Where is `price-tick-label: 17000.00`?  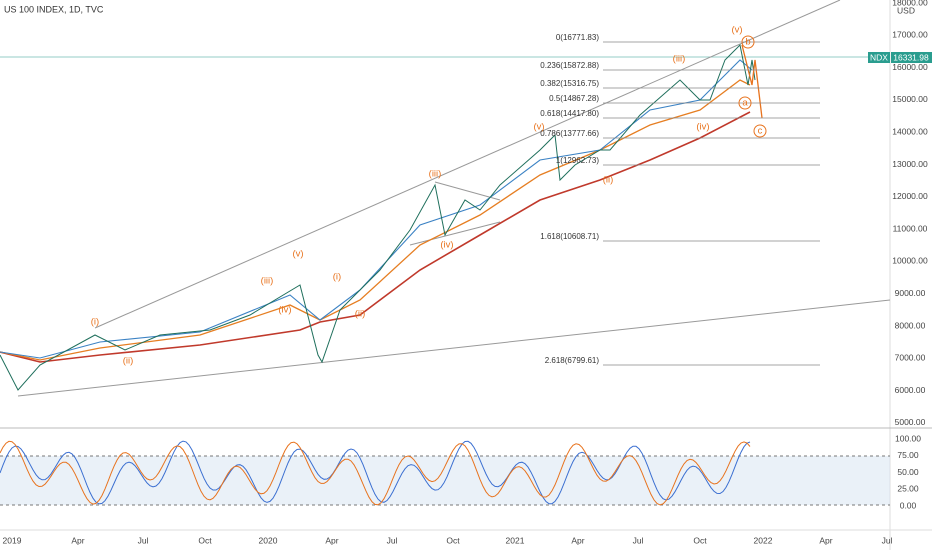 price-tick-label: 17000.00 is located at coordinates (910, 35).